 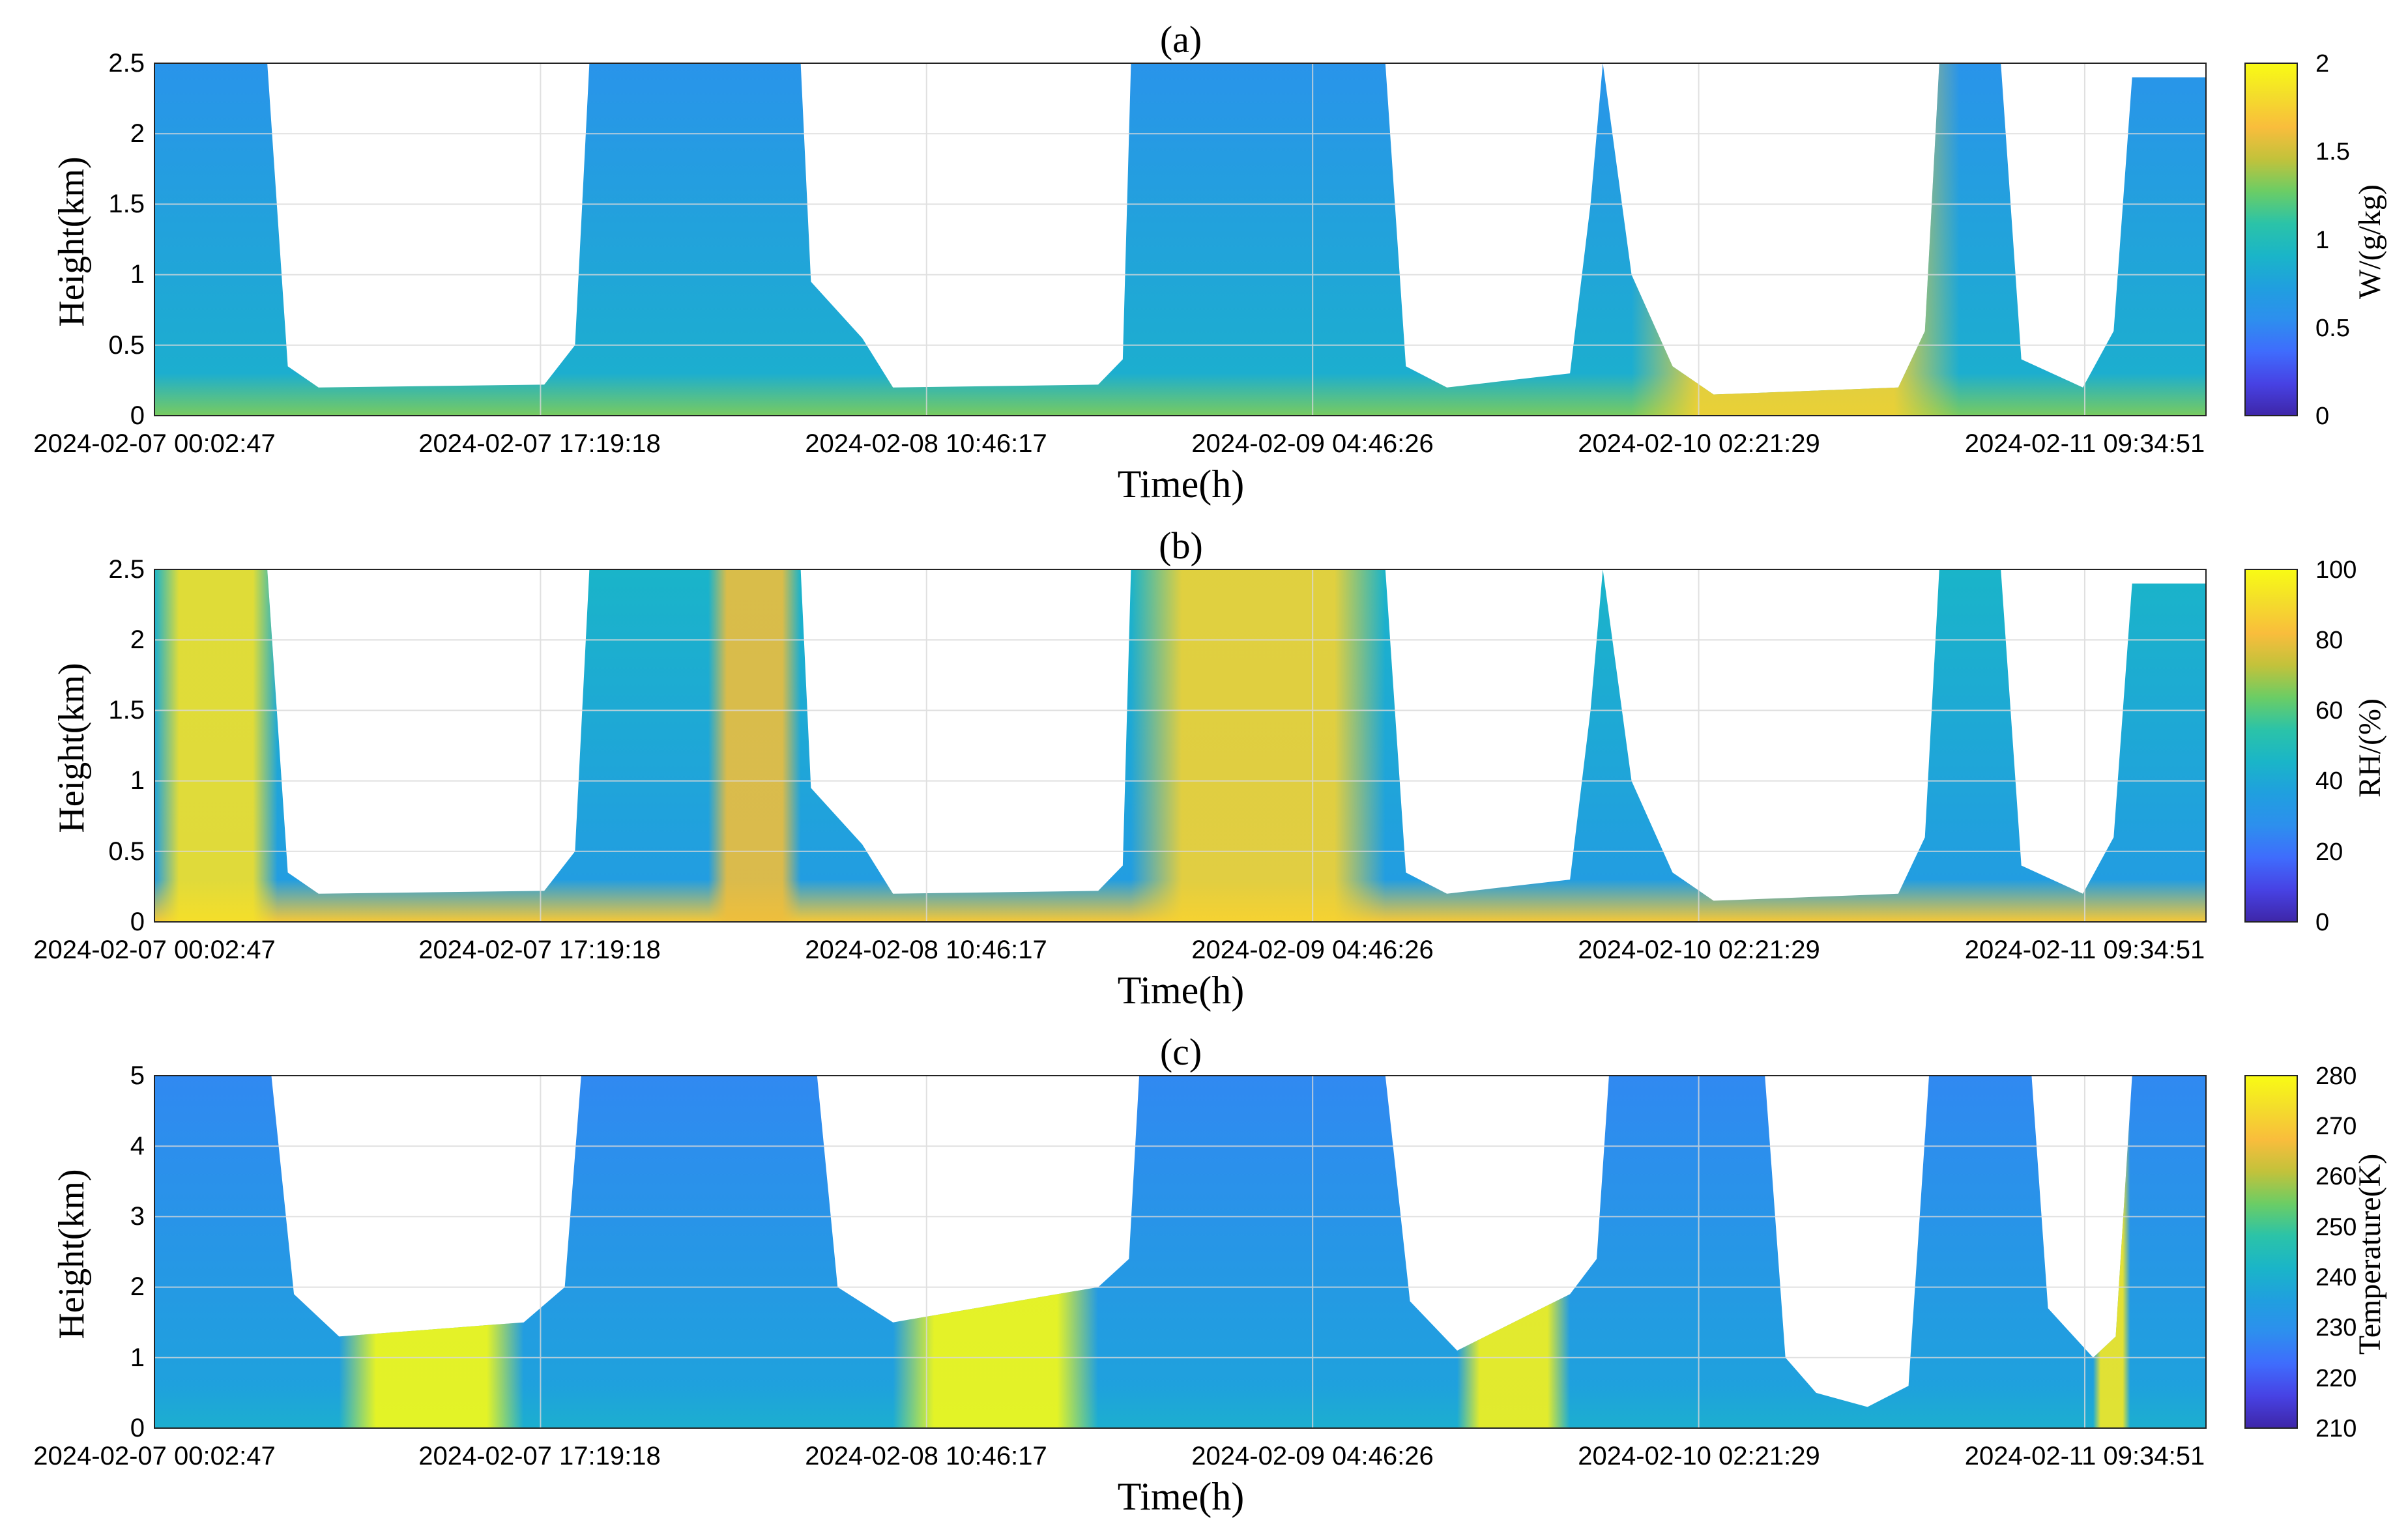 I want to click on colorbar-tick-label: 20, so click(x=2329, y=852).